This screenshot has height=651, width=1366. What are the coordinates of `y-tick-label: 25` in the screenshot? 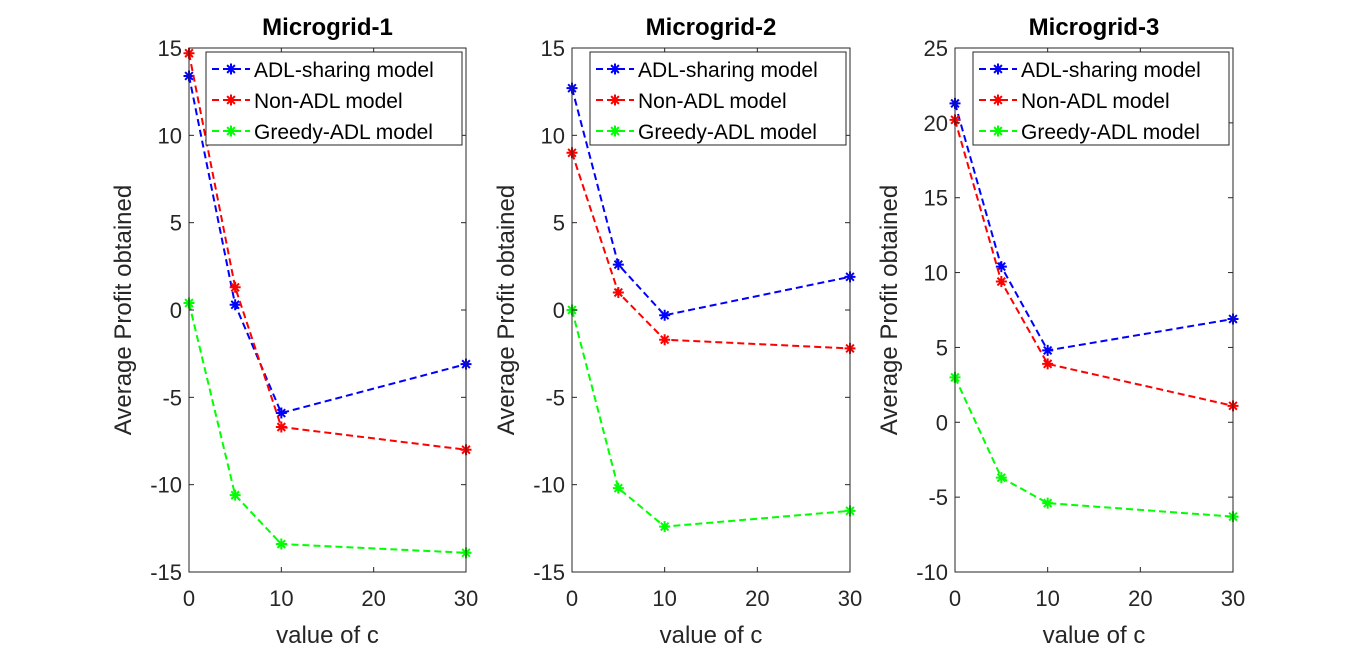 It's located at (936, 48).